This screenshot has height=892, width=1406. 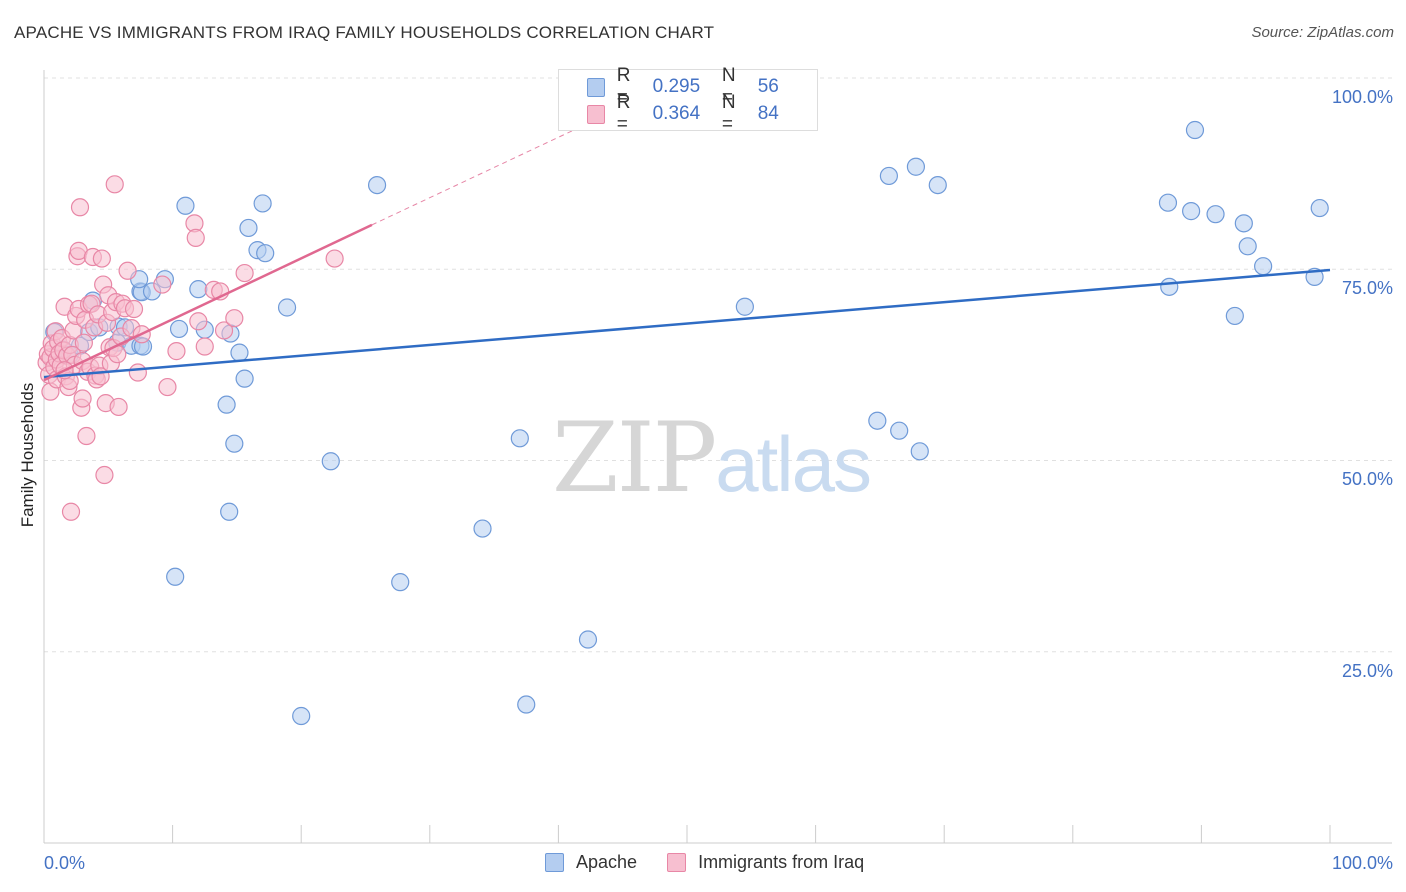 I want to click on stats-legend: R = 0.295 N = 56 R = 0.364 N = 84, so click(x=688, y=100).